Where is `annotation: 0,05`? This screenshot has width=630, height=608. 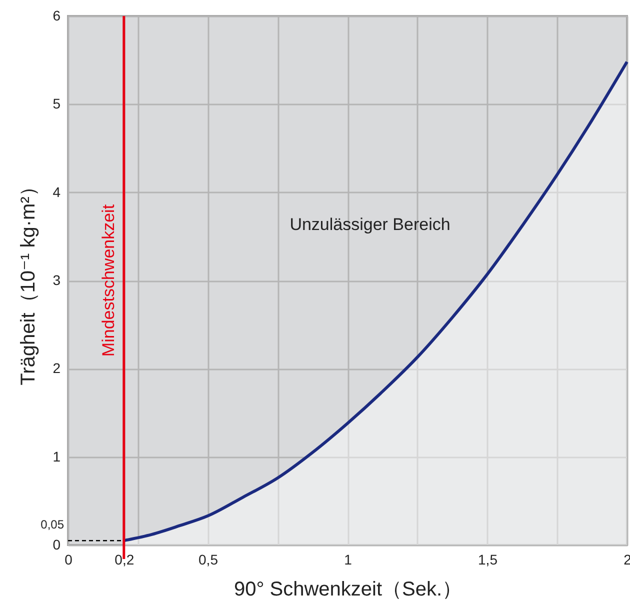
annotation: 0,05 is located at coordinates (52, 525).